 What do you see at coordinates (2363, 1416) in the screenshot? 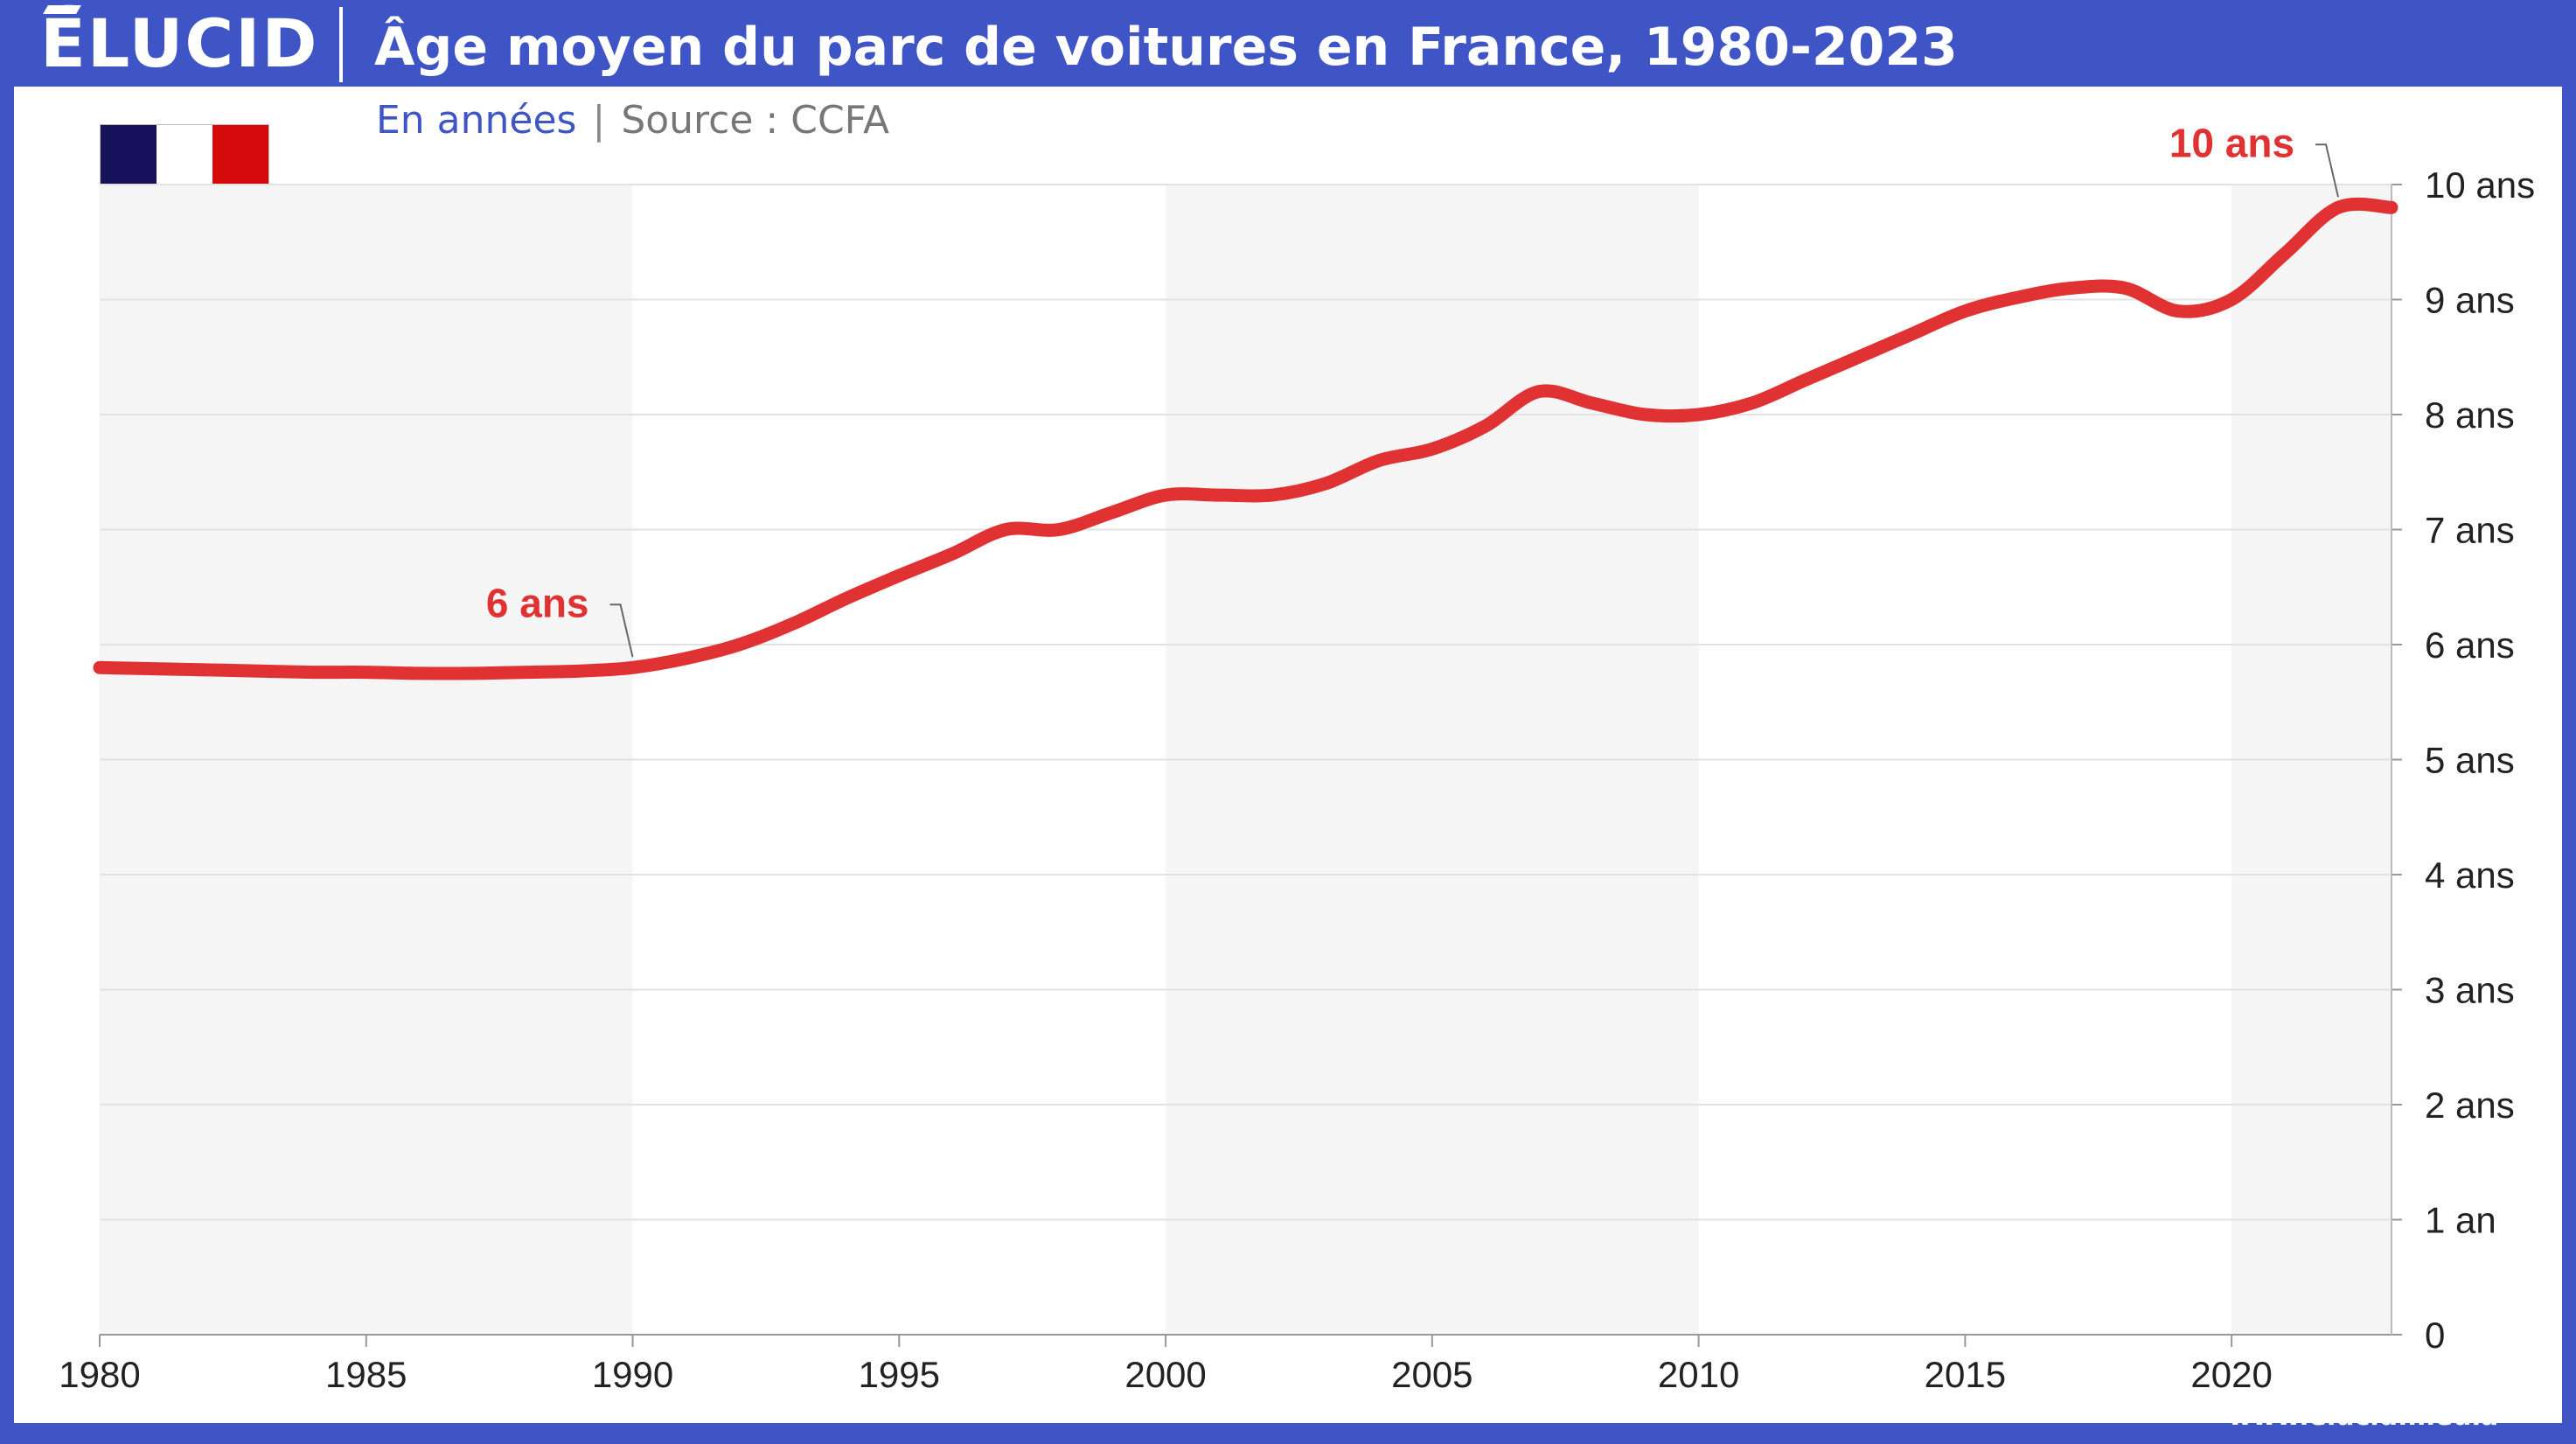
I see `footer-url: www.elucid.media` at bounding box center [2363, 1416].